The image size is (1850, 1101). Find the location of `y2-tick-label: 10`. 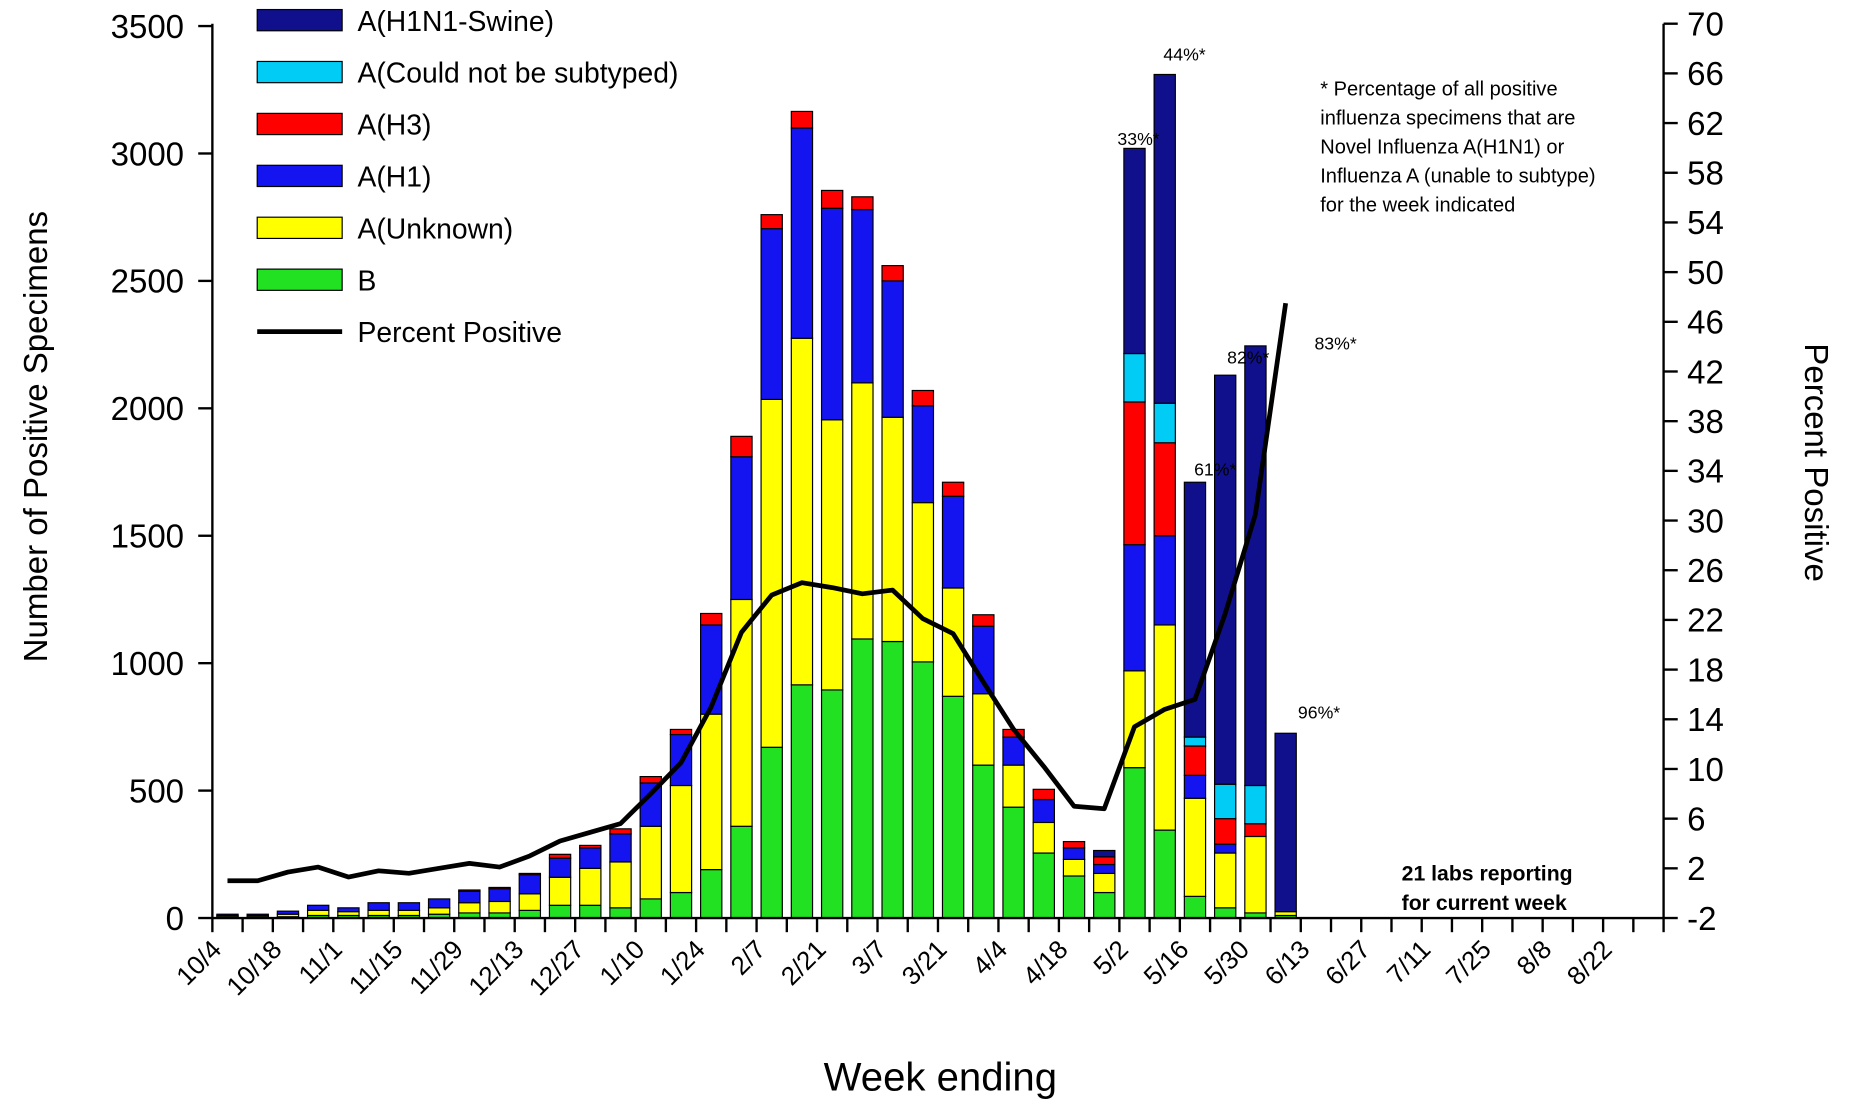

y2-tick-label: 10 is located at coordinates (1705, 769).